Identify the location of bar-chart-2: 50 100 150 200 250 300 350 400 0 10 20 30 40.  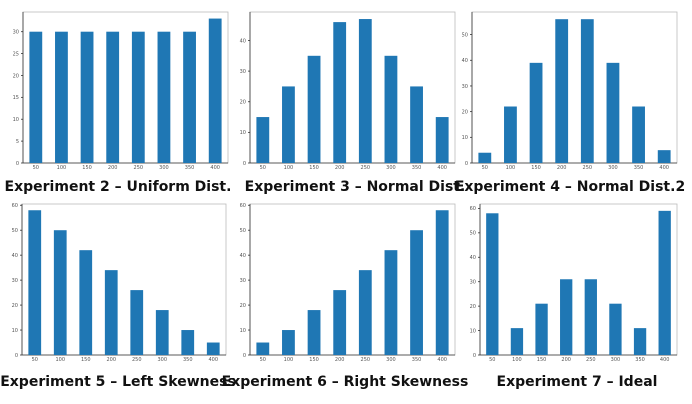
(348, 91).